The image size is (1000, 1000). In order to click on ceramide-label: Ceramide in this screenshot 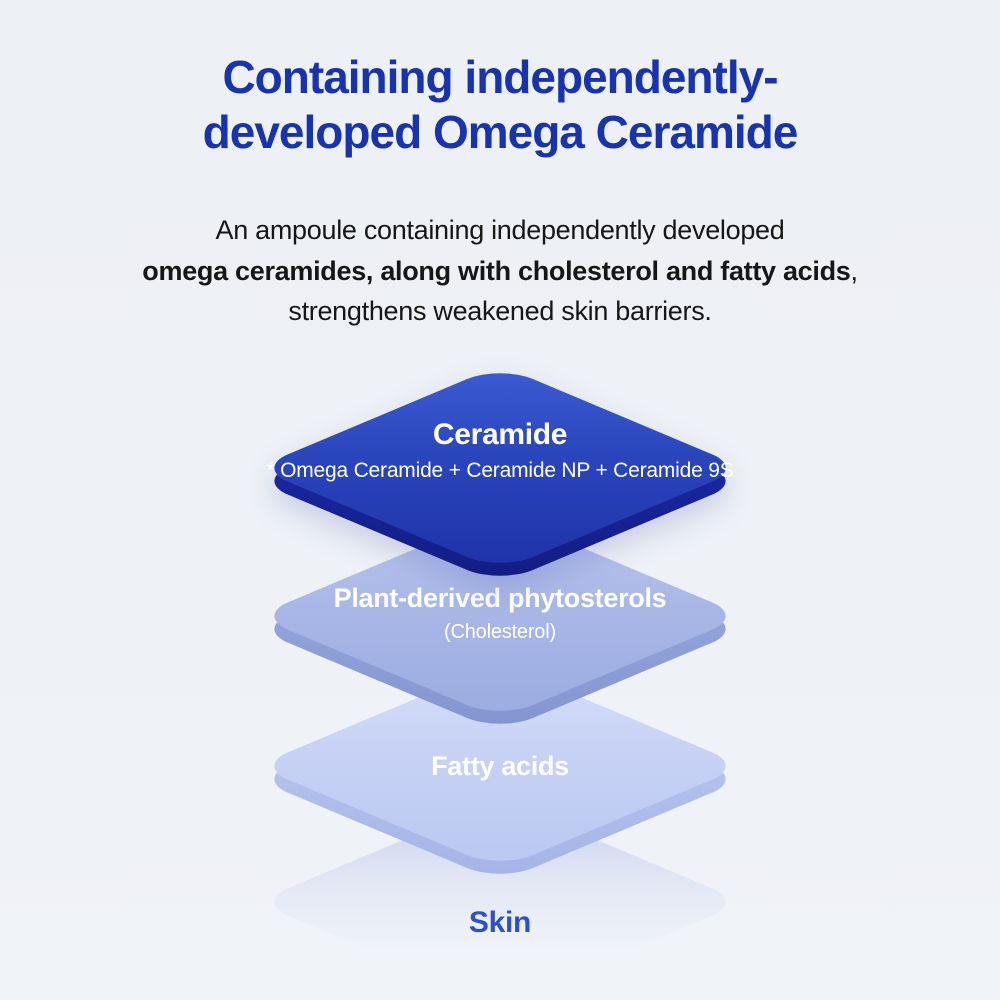, I will do `click(500, 434)`.